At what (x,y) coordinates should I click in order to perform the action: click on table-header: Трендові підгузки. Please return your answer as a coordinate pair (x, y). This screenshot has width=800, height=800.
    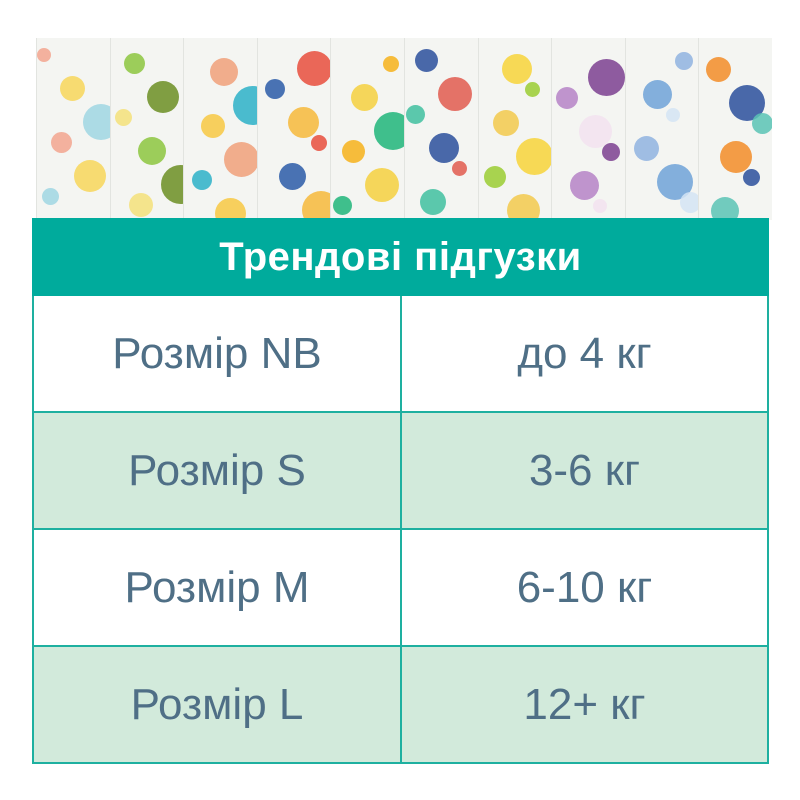
    Looking at the image, I should click on (400, 257).